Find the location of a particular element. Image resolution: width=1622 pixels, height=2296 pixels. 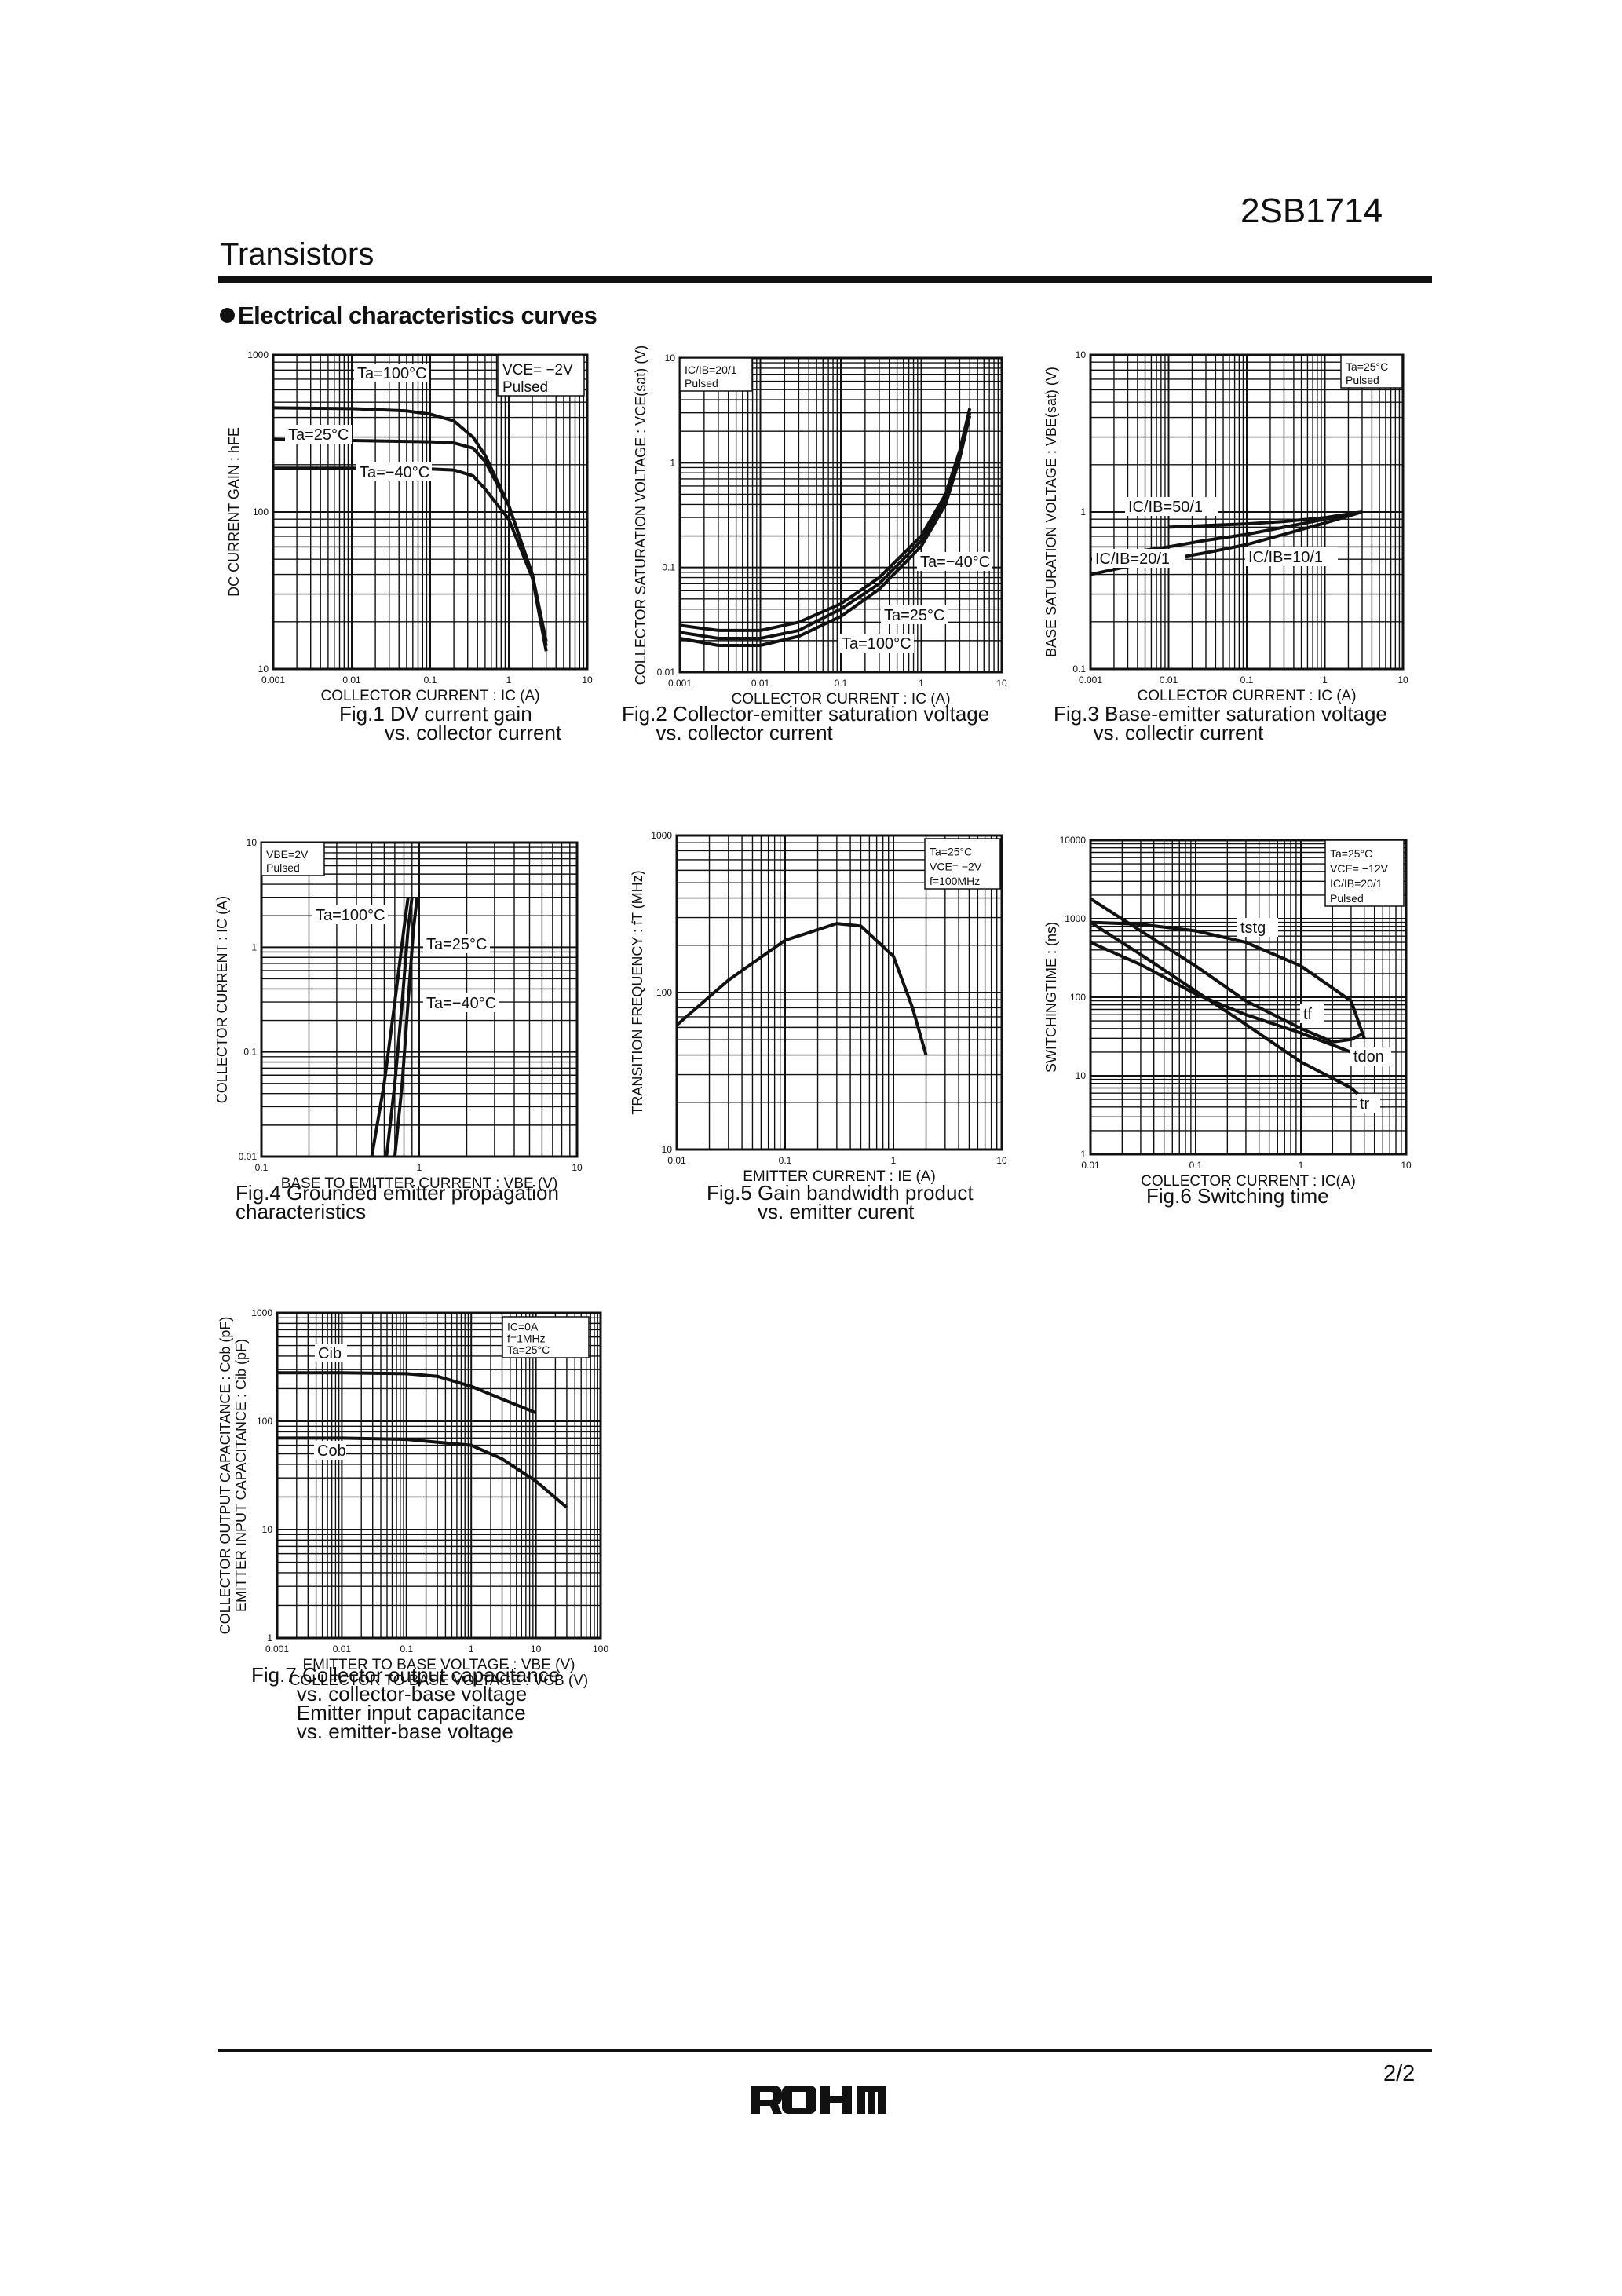

curve-label: IC/IB=50/1 is located at coordinates (1165, 508).